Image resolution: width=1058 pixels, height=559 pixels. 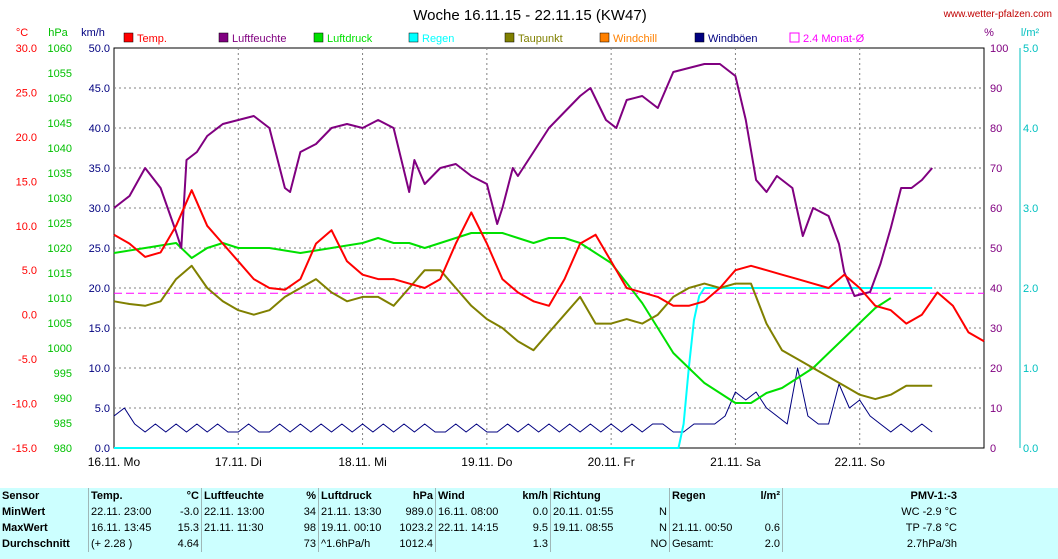 What do you see at coordinates (29, 316) in the screenshot?
I see `temp-tick-label: 0.0` at bounding box center [29, 316].